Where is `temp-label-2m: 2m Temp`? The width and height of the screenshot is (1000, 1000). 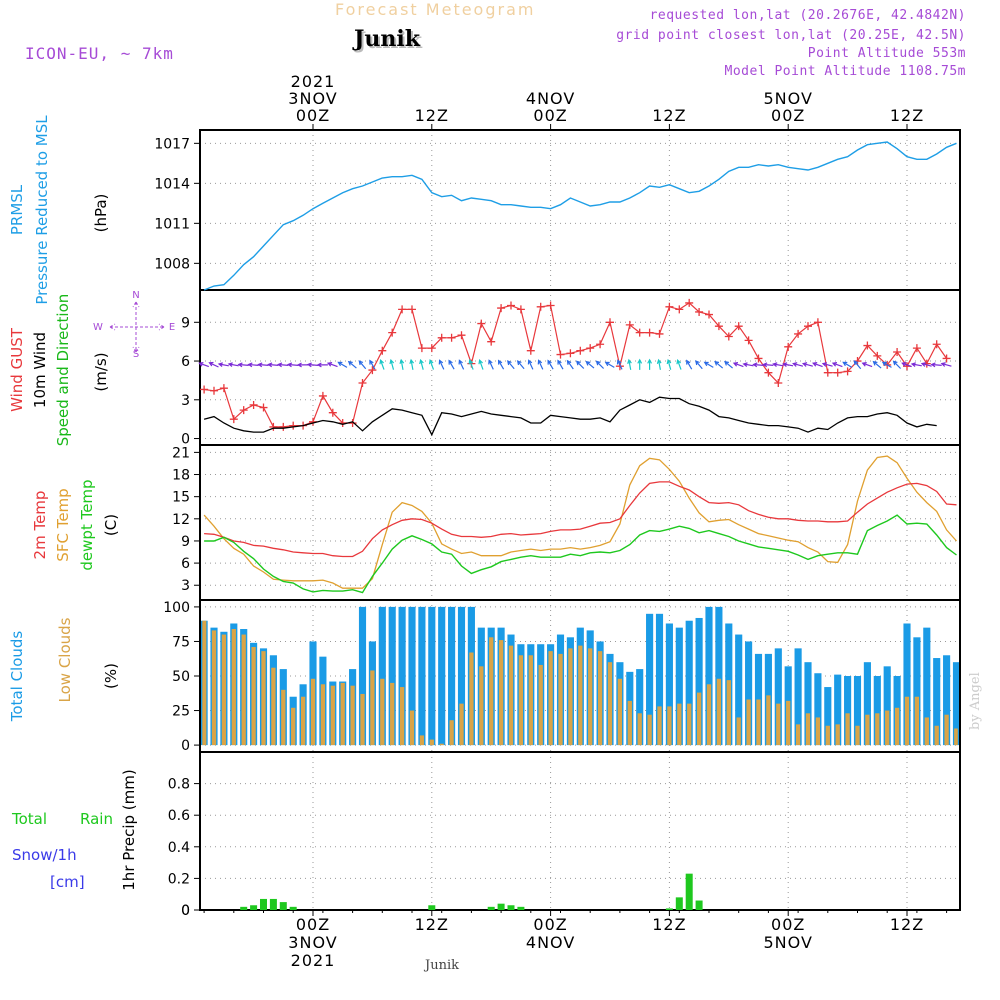 temp-label-2m: 2m Temp is located at coordinates (40, 525).